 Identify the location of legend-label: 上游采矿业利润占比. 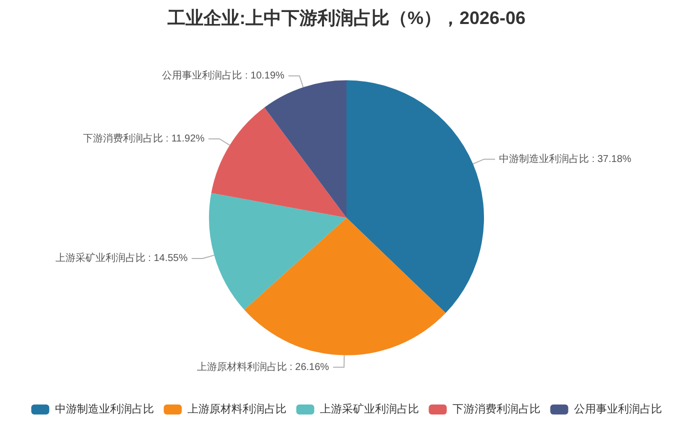
(369, 409).